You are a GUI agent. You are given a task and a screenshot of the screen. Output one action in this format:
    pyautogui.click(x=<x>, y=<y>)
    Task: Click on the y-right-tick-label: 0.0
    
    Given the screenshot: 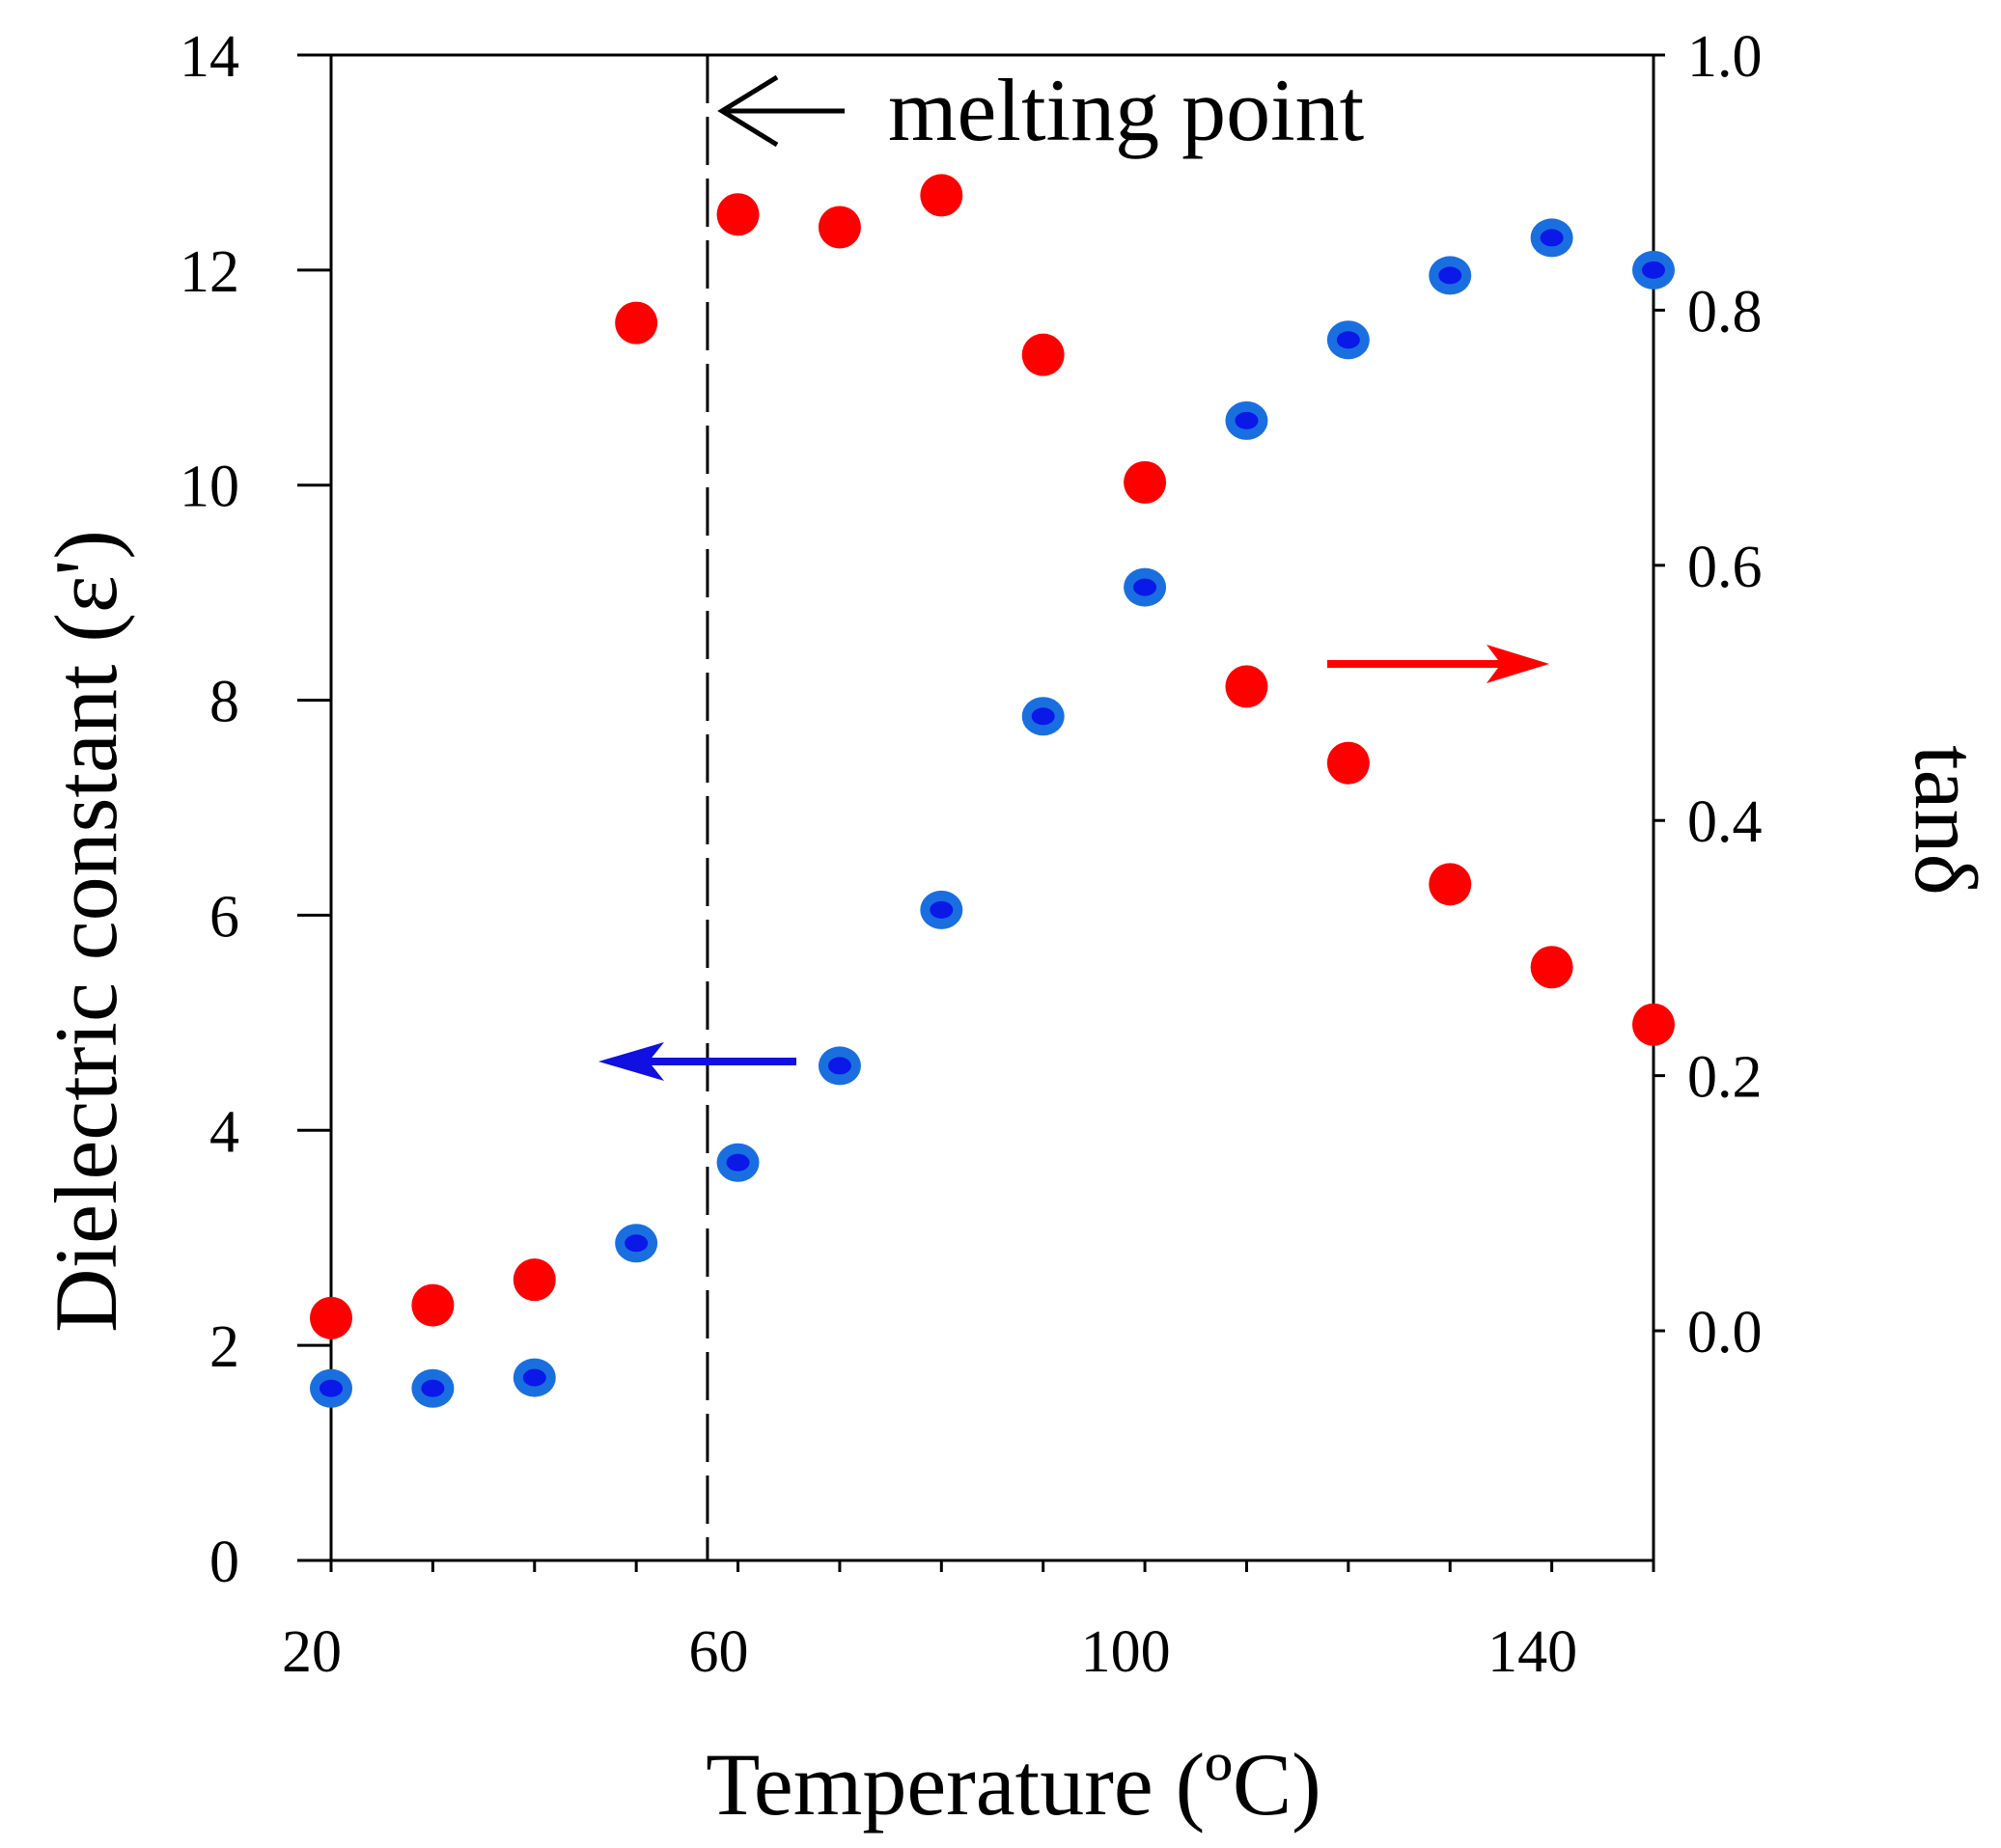 What is the action you would take?
    pyautogui.click(x=1725, y=1332)
    